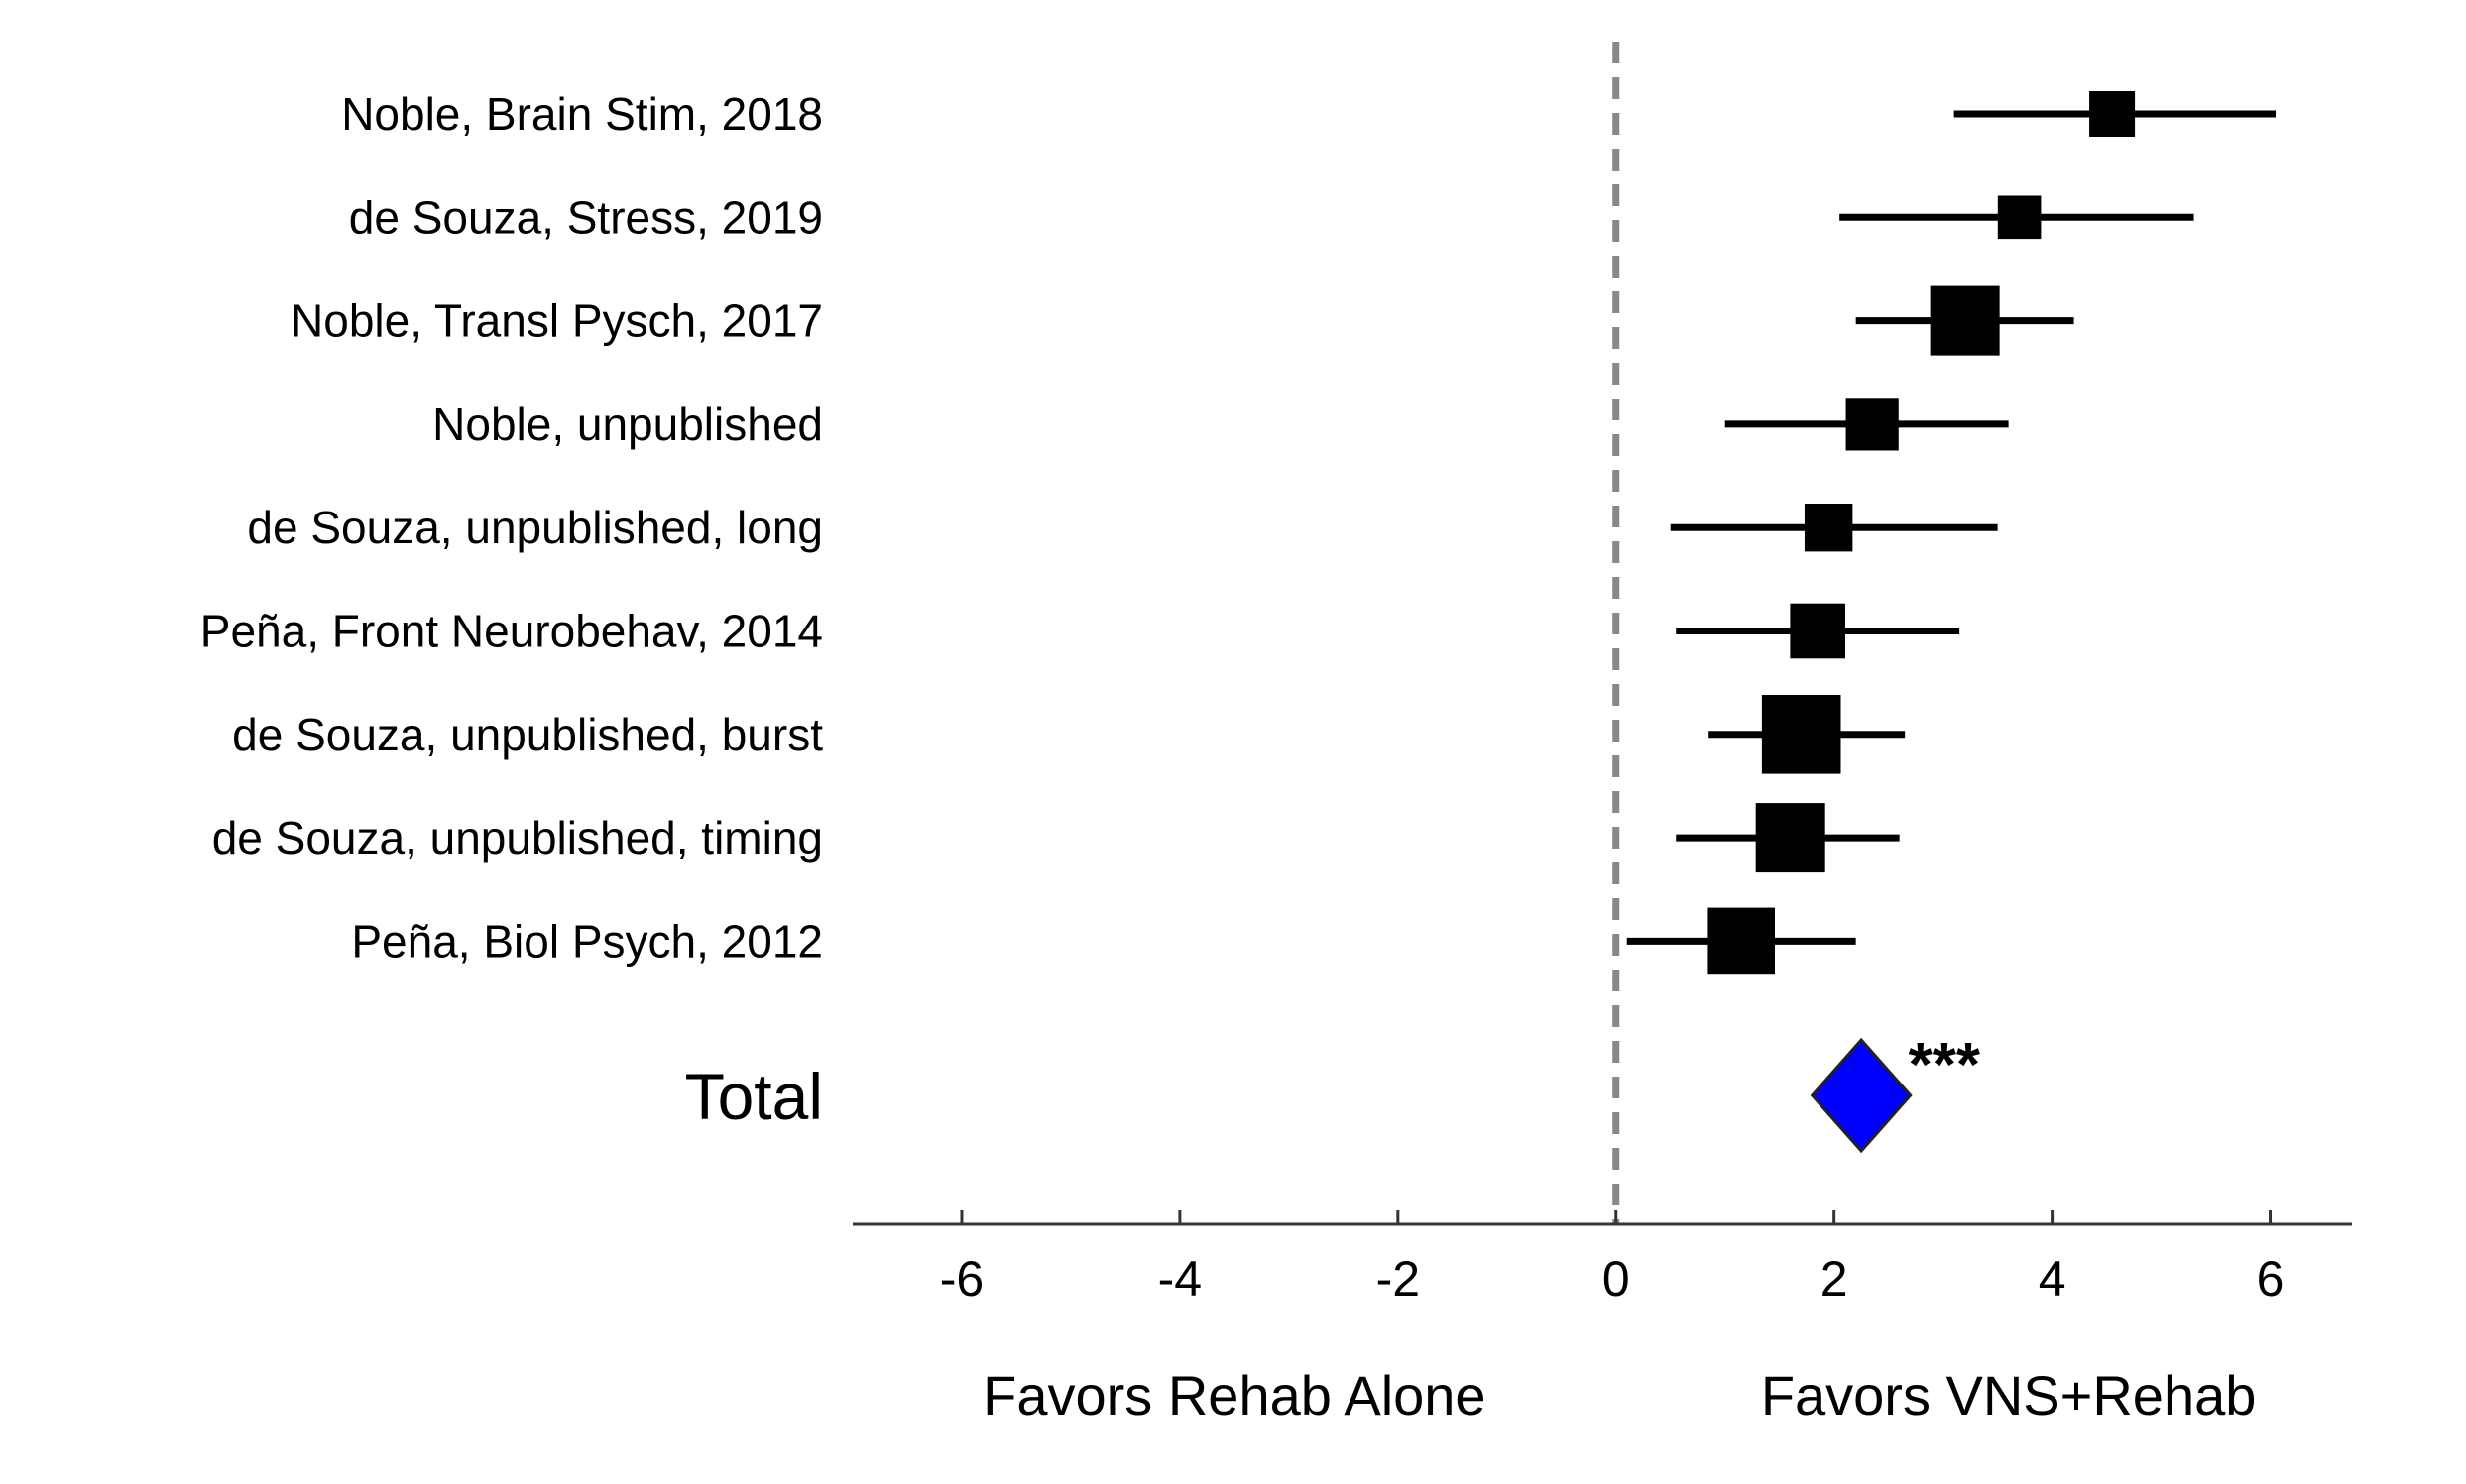  I want to click on favors-left-label: Favors Rehab Alone, so click(1234, 1395).